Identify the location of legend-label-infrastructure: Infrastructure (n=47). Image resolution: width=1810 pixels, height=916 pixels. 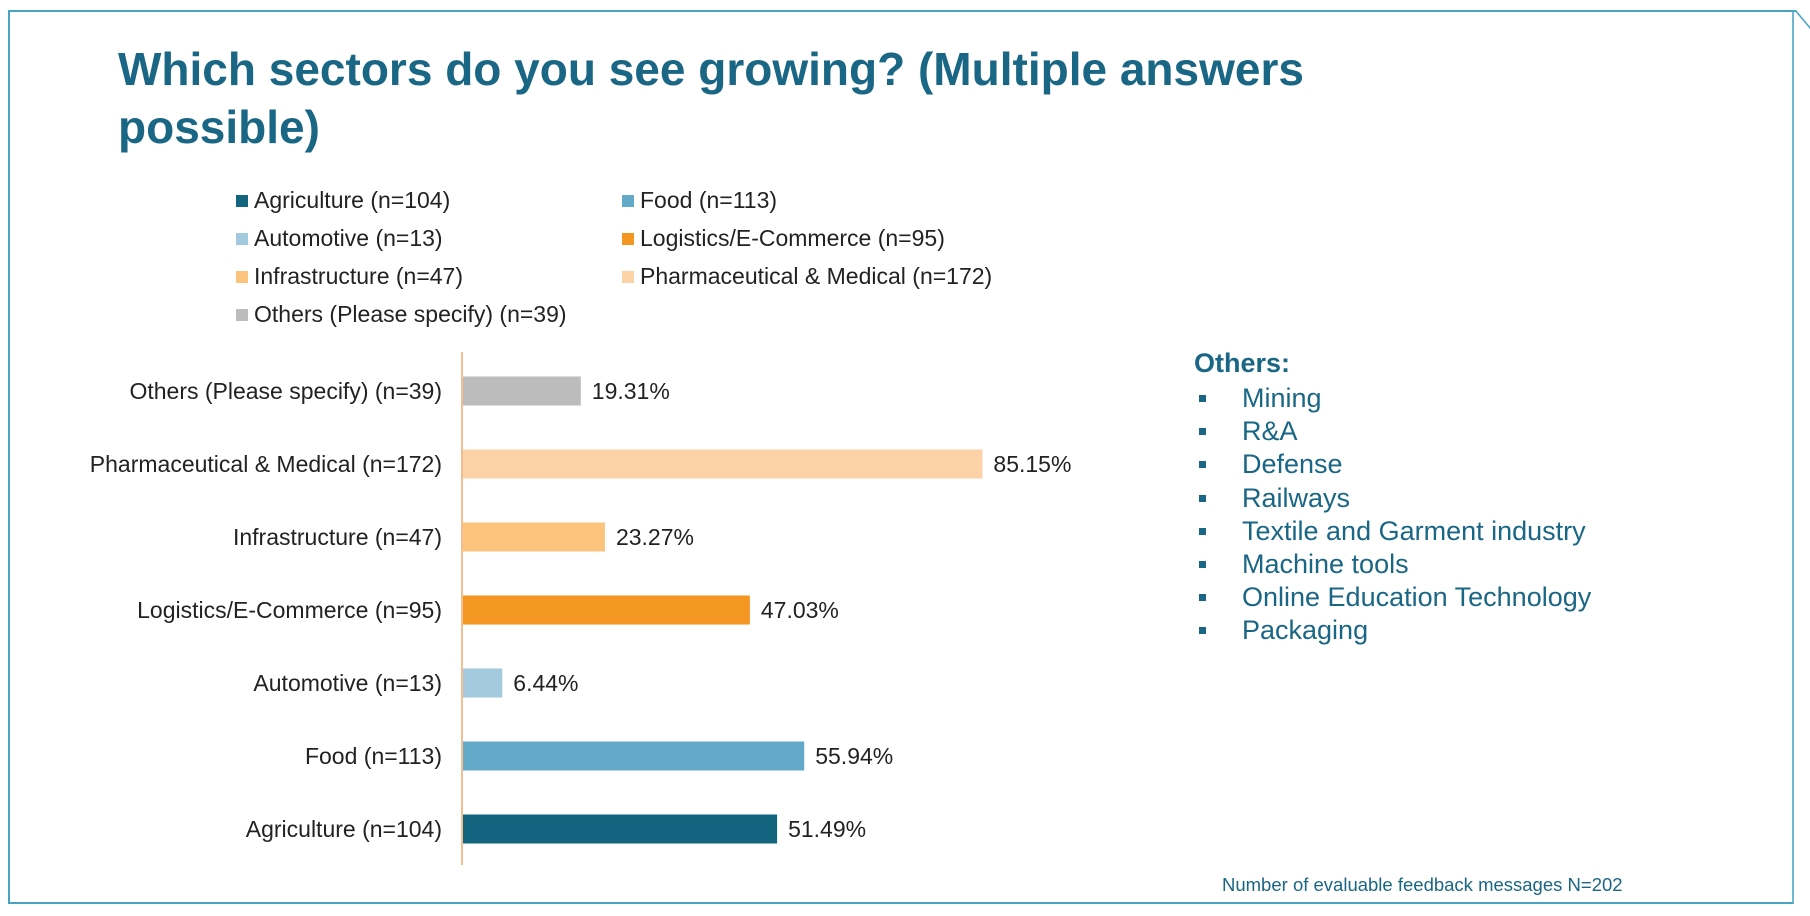
(359, 276).